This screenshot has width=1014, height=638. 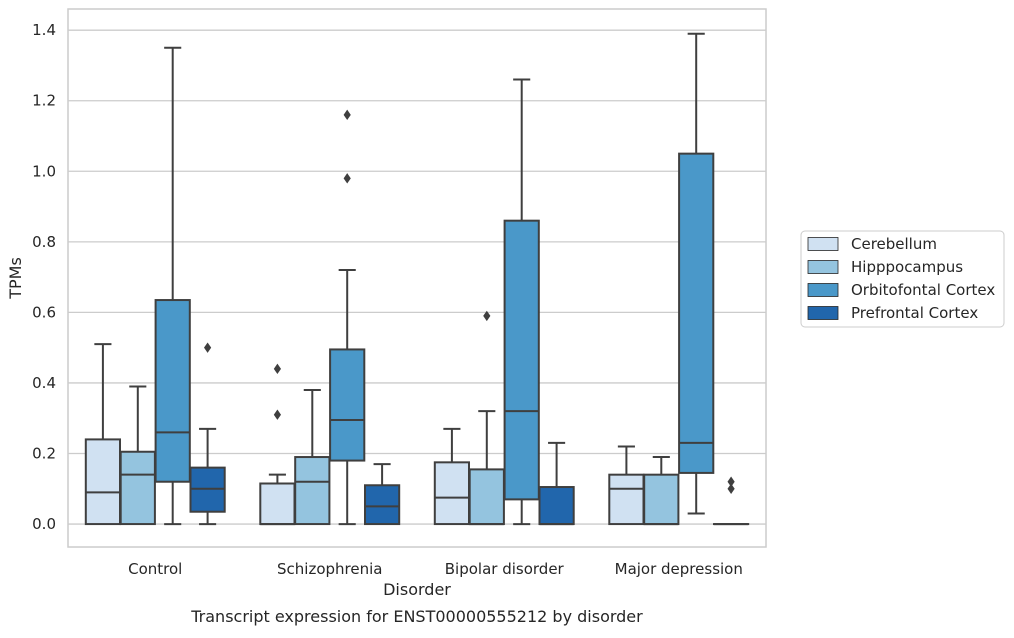 What do you see at coordinates (44, 242) in the screenshot?
I see `y-tick-label: 0.8` at bounding box center [44, 242].